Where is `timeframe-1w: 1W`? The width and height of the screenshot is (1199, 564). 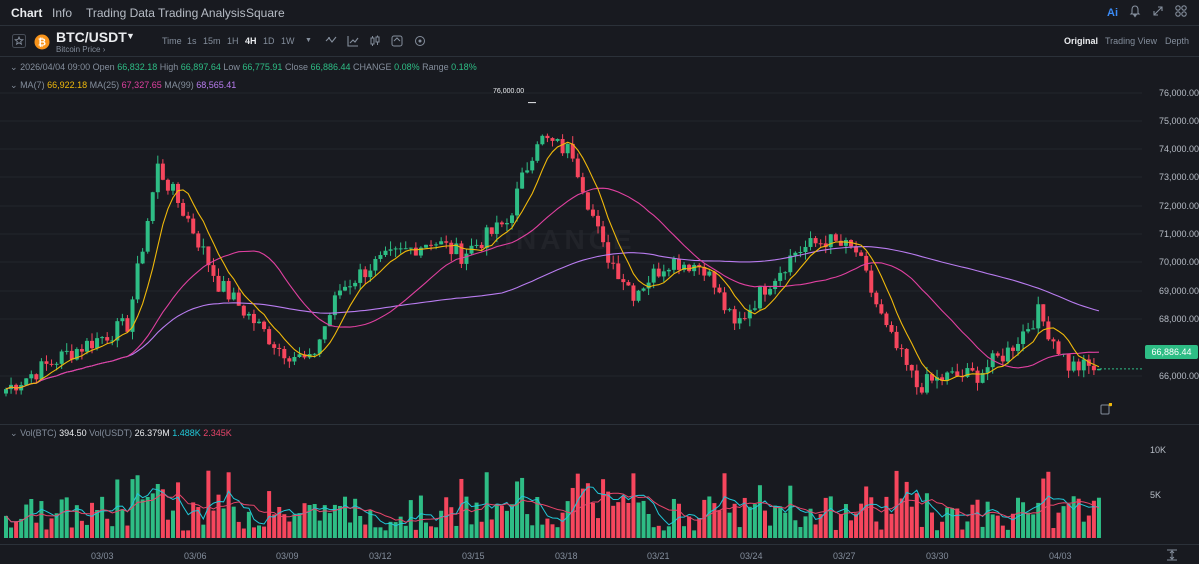
timeframe-1w: 1W is located at coordinates (288, 41).